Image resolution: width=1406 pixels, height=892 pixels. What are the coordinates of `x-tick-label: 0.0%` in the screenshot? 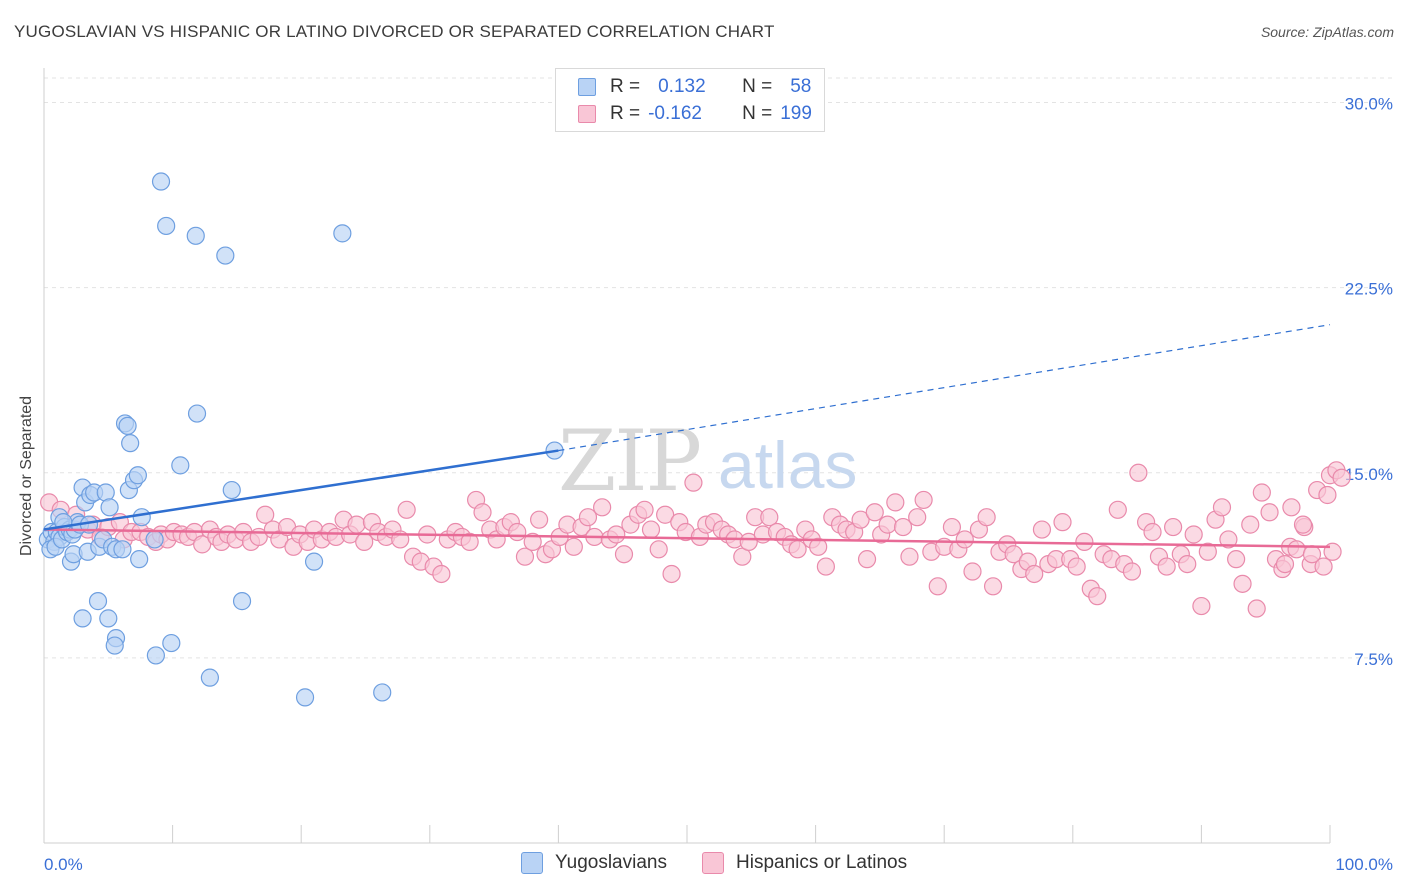 It's located at (63, 864).